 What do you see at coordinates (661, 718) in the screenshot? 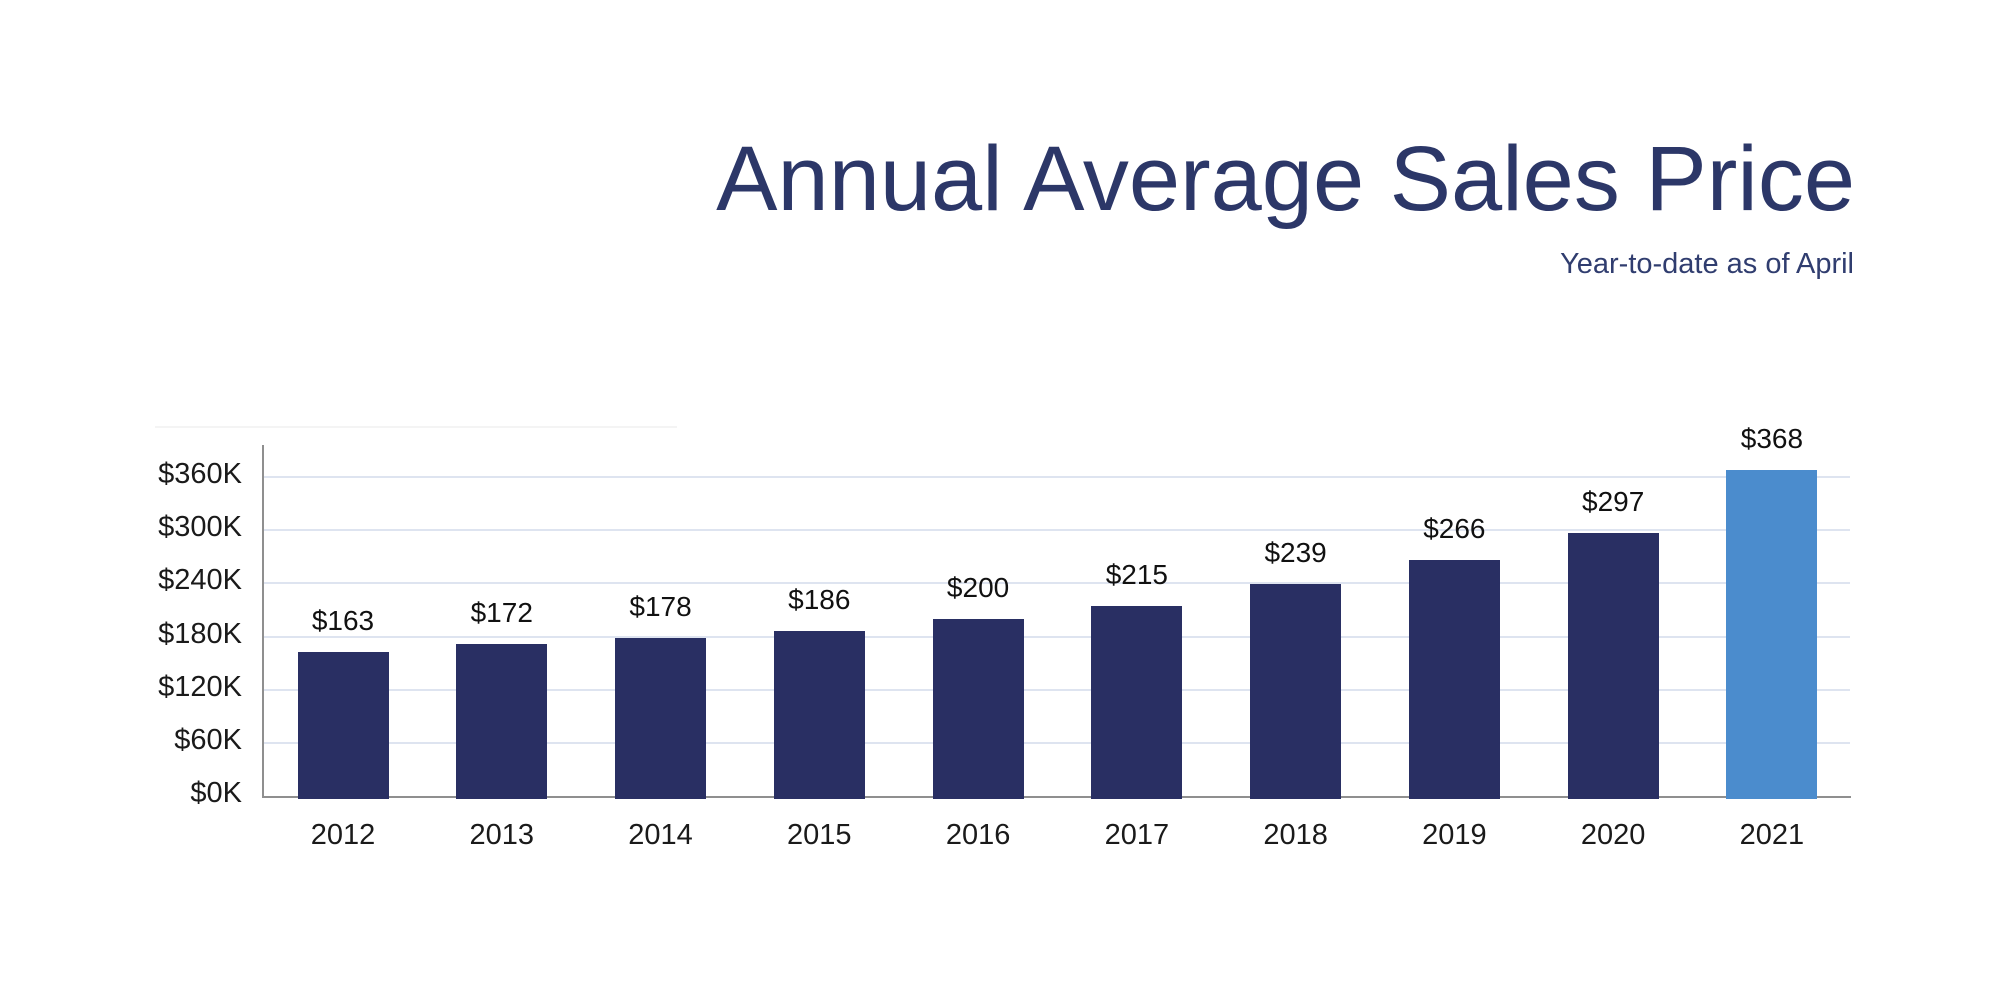
I see `bar-2014` at bounding box center [661, 718].